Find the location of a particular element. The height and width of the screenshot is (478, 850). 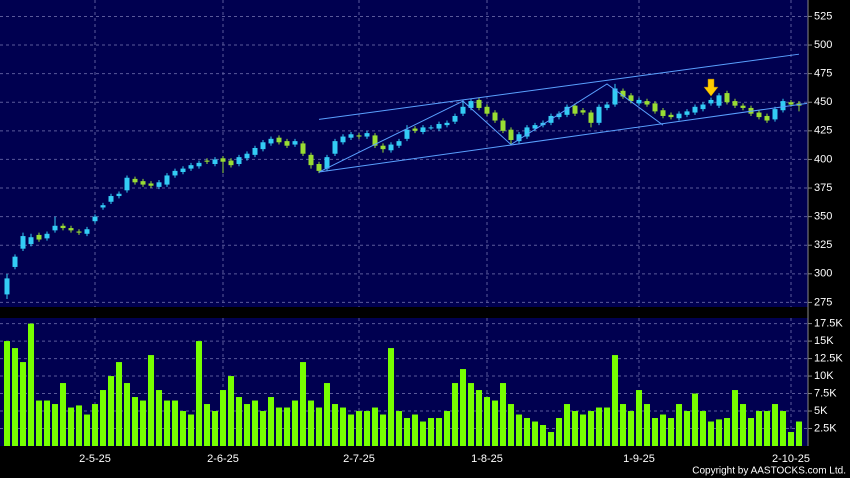

y-tick-label: 475 is located at coordinates (823, 74).